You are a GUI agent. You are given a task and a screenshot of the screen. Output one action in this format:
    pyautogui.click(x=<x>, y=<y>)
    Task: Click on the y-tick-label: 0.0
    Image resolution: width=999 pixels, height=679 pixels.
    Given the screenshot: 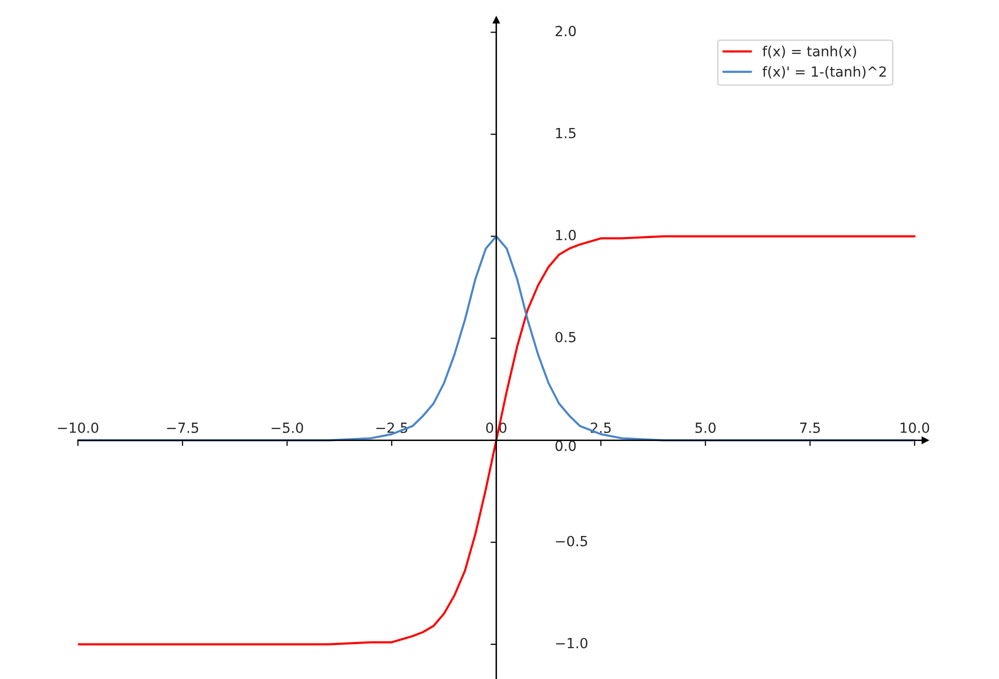 What is the action you would take?
    pyautogui.click(x=566, y=446)
    